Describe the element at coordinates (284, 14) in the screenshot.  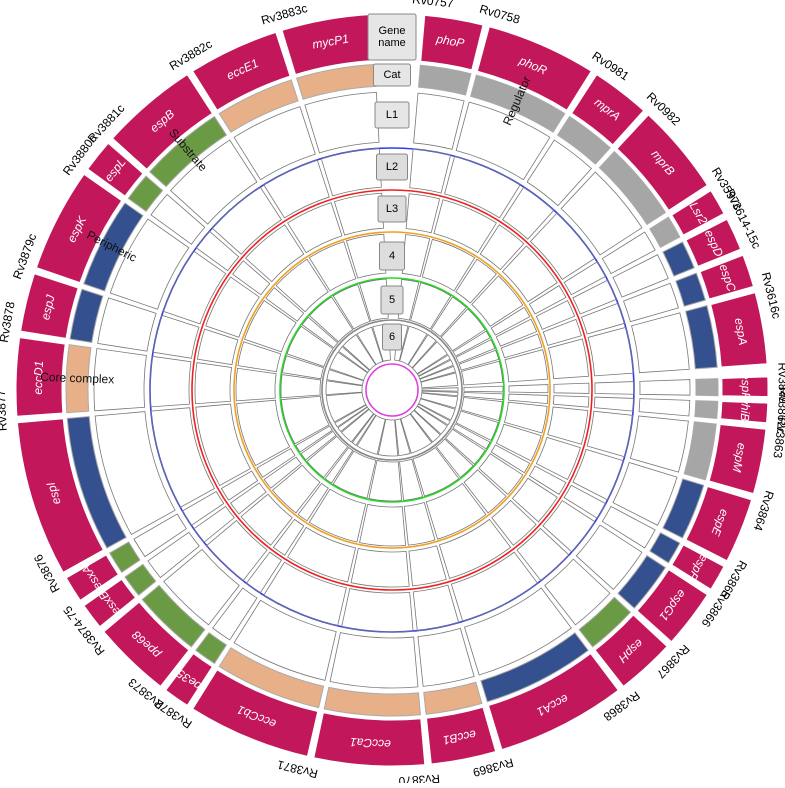
I see `gene-locus: Rv3883c` at that location.